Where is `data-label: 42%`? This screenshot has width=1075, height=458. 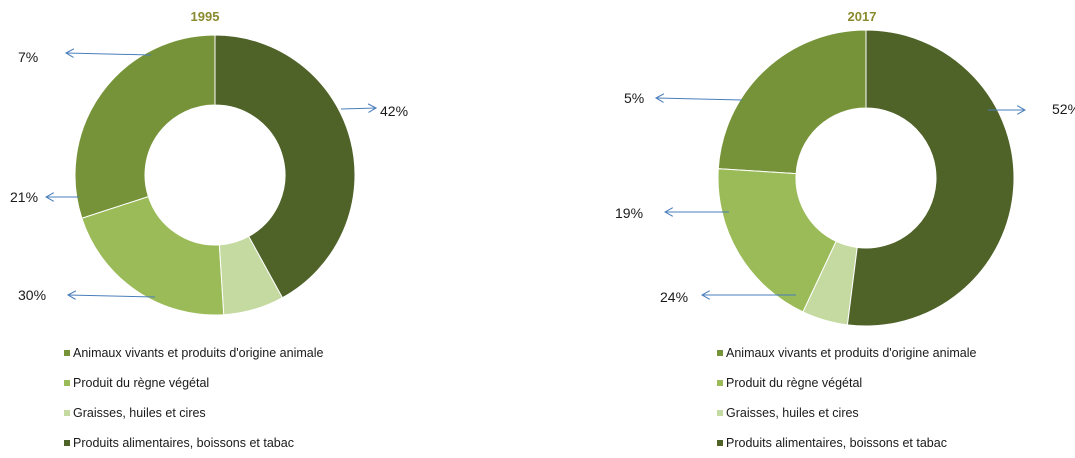
data-label: 42% is located at coordinates (394, 111).